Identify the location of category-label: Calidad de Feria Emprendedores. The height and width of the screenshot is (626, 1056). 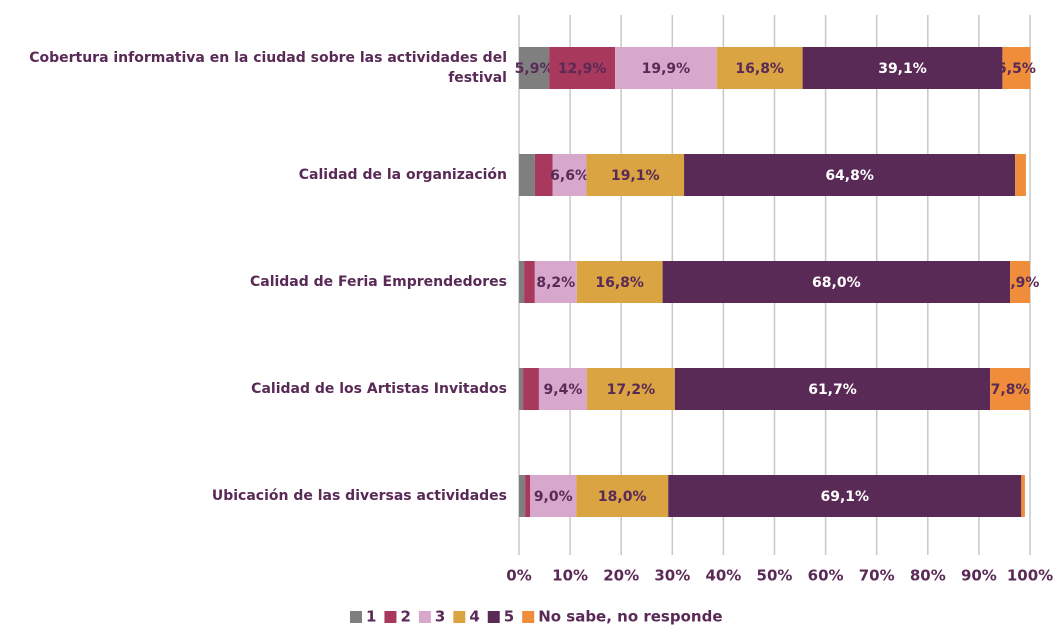
(378, 282).